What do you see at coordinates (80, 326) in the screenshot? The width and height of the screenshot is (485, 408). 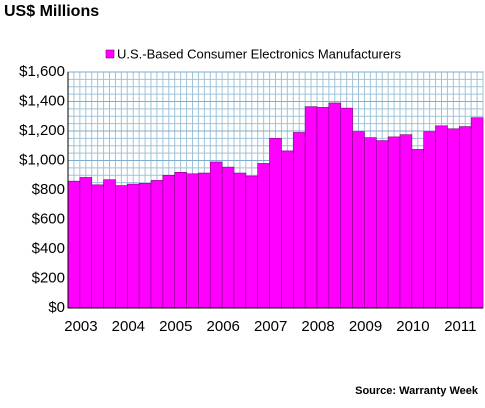 I see `x-tick-label: 2003` at bounding box center [80, 326].